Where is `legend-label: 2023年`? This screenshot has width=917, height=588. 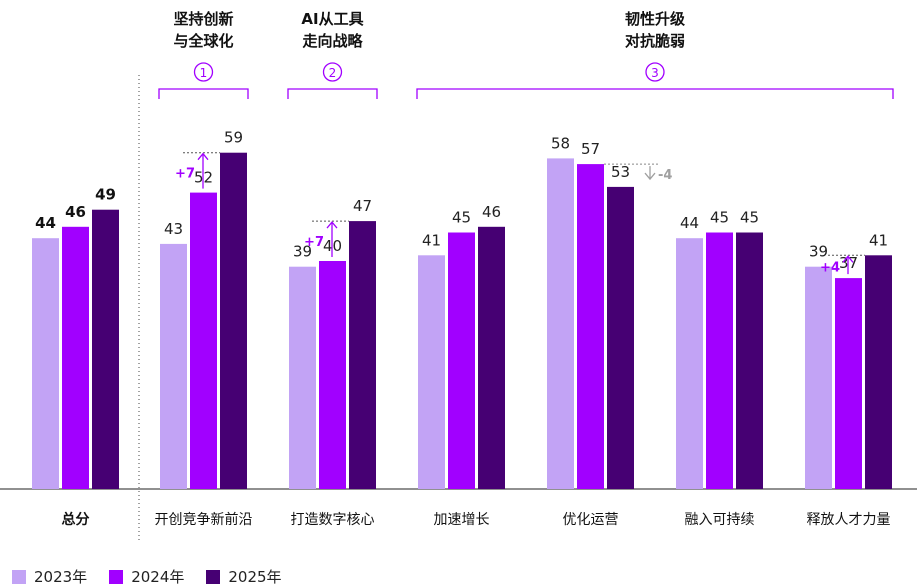 legend-label: 2023年 is located at coordinates (61, 577).